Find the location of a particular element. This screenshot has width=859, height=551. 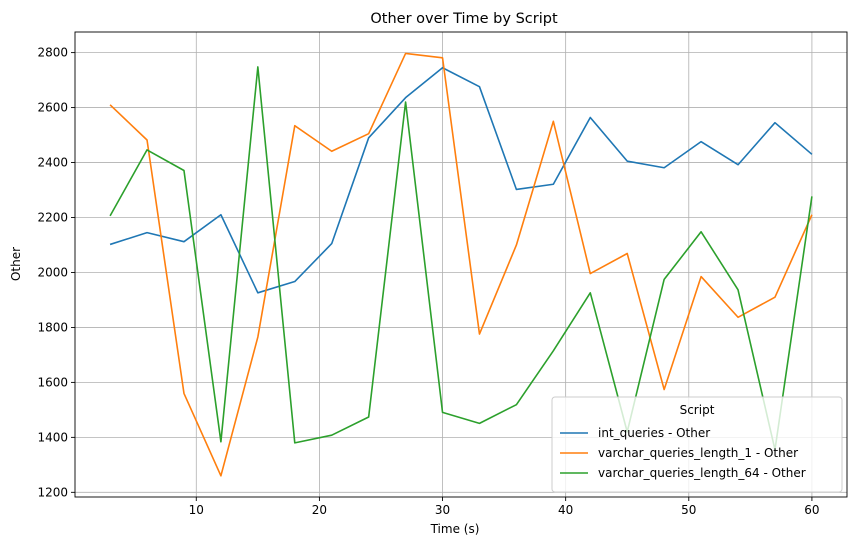

y-tick-label: 1600 is located at coordinates (52, 382).